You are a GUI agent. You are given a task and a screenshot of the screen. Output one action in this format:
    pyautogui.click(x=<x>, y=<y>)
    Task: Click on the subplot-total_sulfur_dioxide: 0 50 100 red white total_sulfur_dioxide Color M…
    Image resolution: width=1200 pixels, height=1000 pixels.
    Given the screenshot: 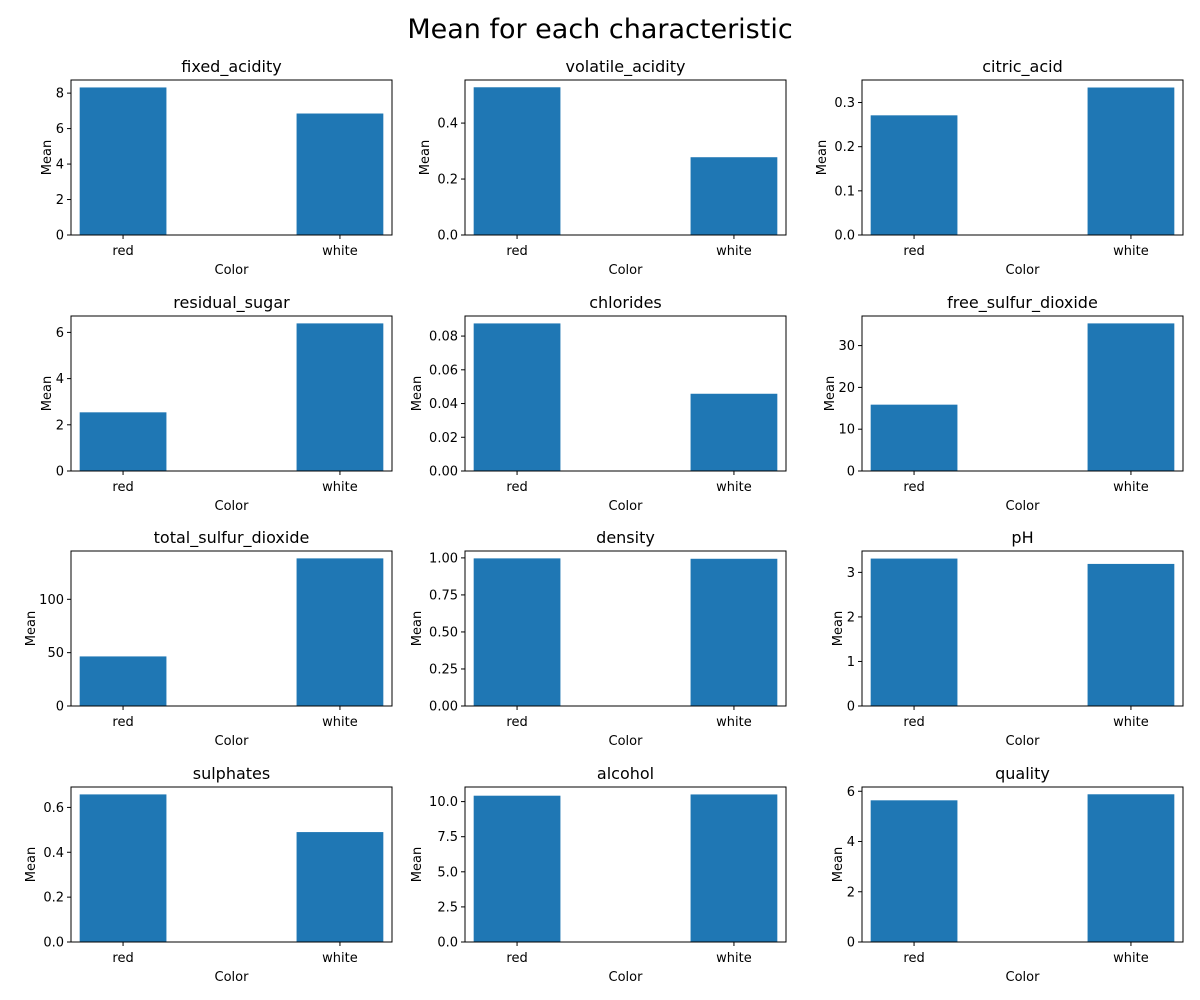 What is the action you would take?
    pyautogui.click(x=208, y=638)
    